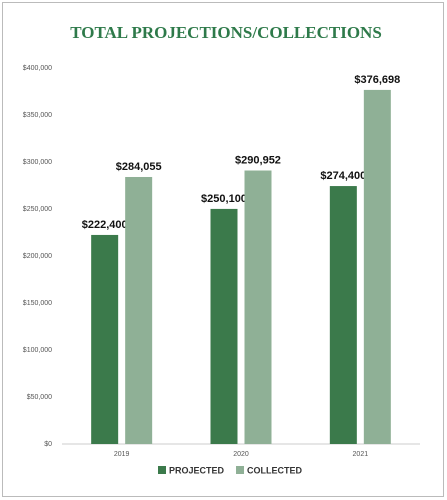 Image resolution: width=447 pixels, height=500 pixels. Describe the element at coordinates (197, 470) in the screenshot. I see `legend-label: PROJECTED` at that location.